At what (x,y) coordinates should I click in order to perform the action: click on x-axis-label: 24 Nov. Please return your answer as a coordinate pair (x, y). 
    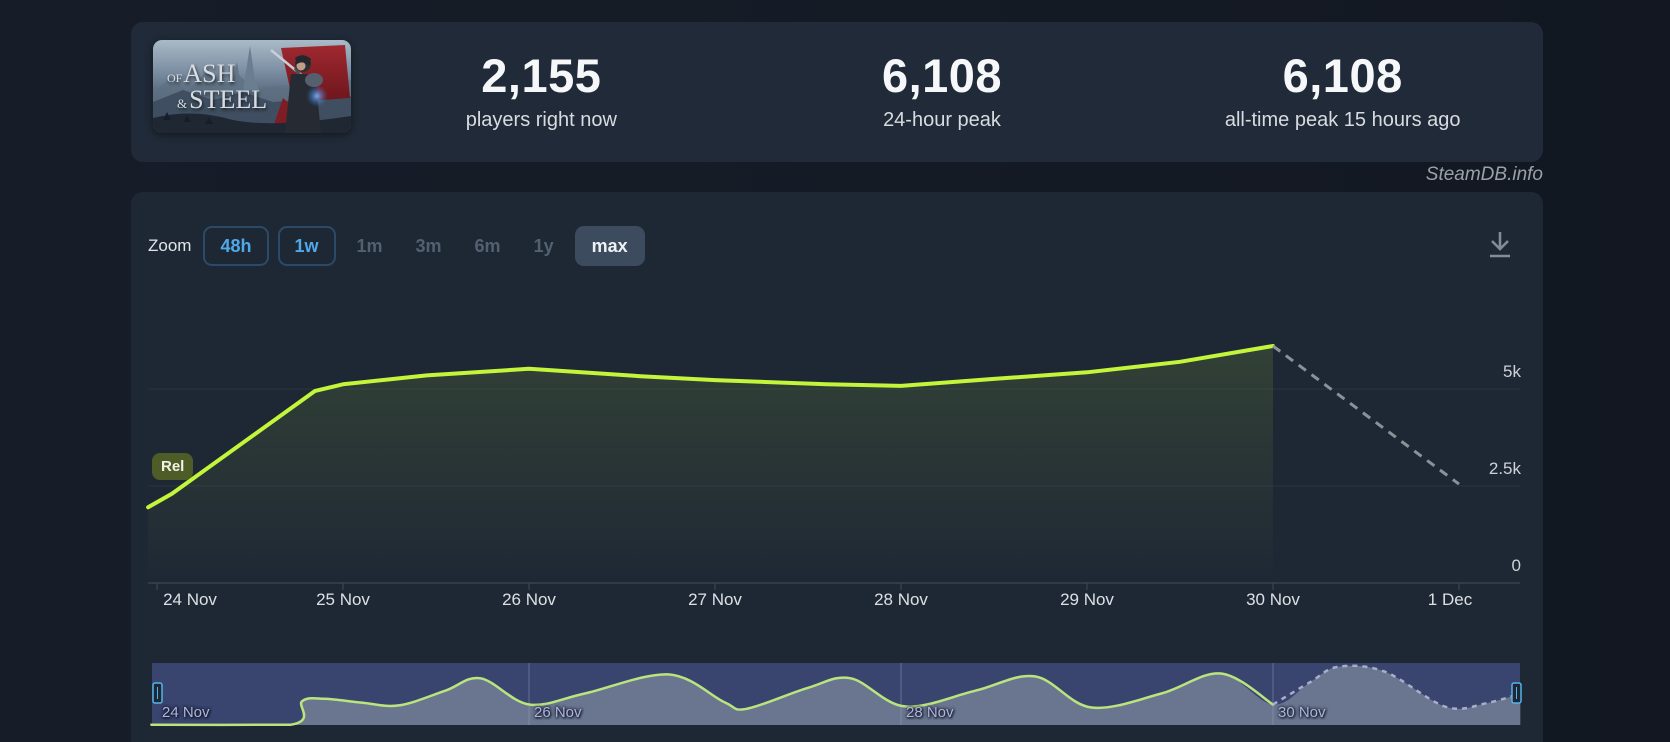
    Looking at the image, I should click on (190, 599).